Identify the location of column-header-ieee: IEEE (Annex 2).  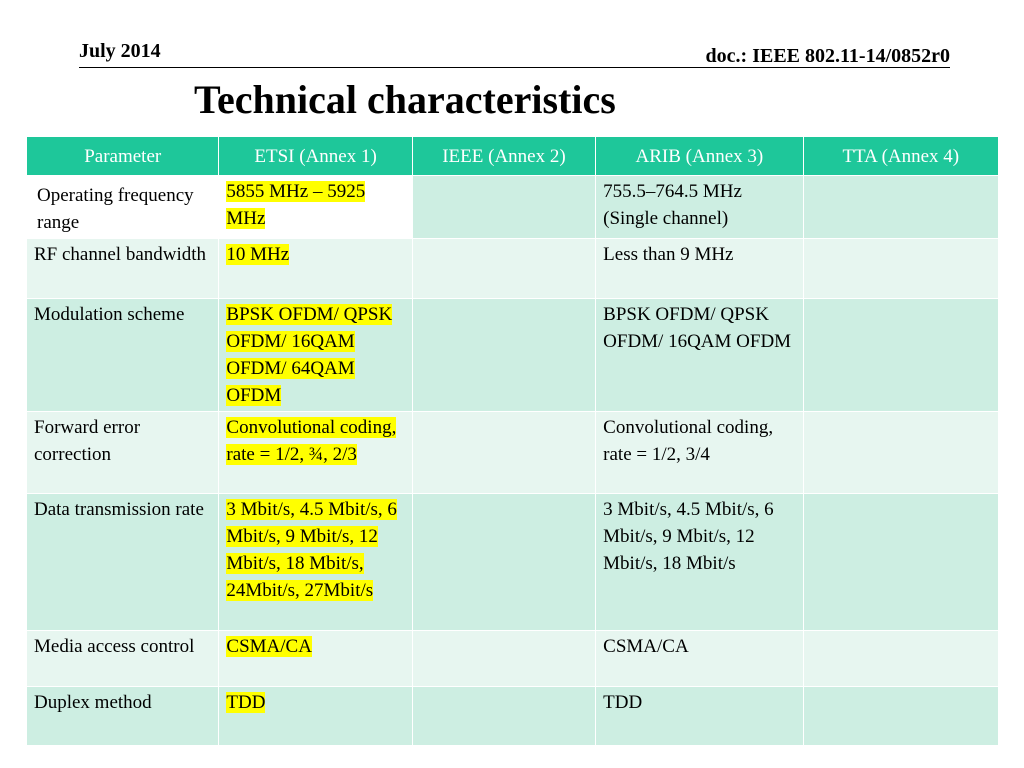
(504, 156).